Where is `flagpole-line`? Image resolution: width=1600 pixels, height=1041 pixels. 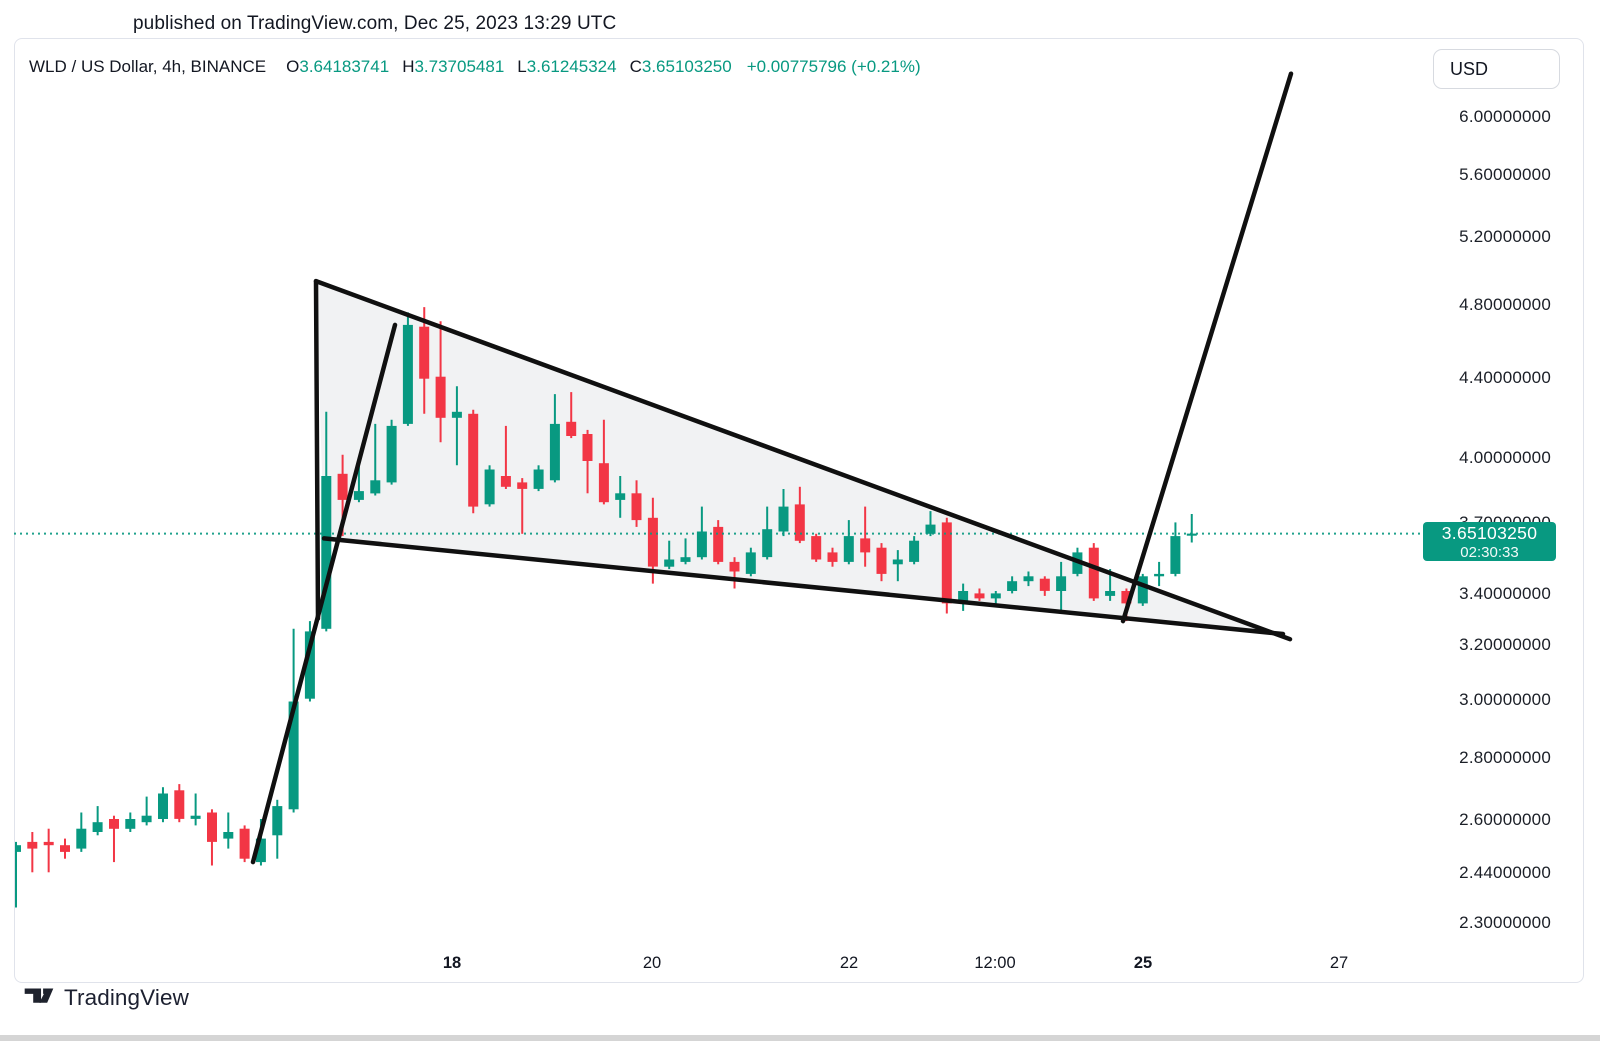
flagpole-line is located at coordinates (324, 593).